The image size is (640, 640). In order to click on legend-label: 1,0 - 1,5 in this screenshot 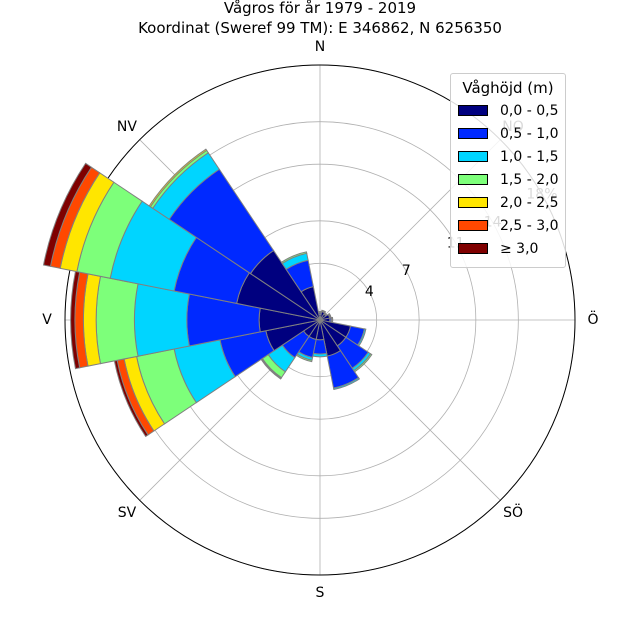, I will do `click(529, 157)`.